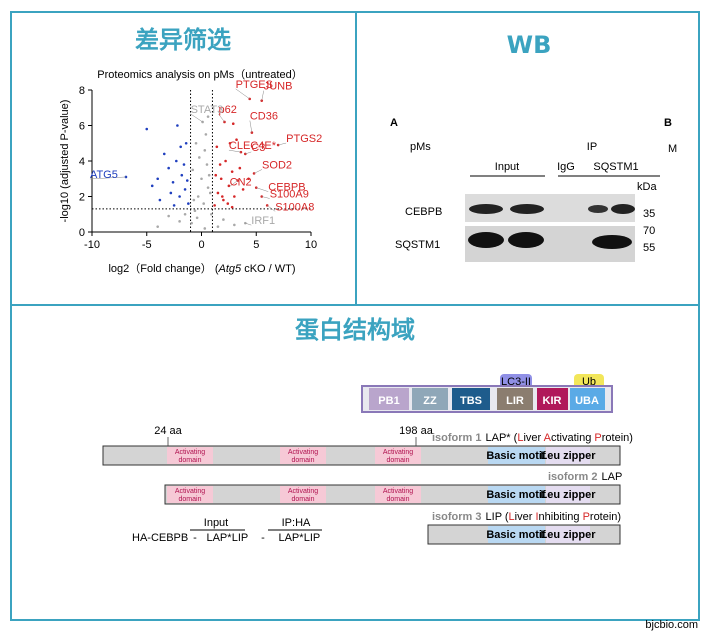 The height and width of the screenshot is (636, 710). I want to click on isoform-name: L, so click(512, 517).